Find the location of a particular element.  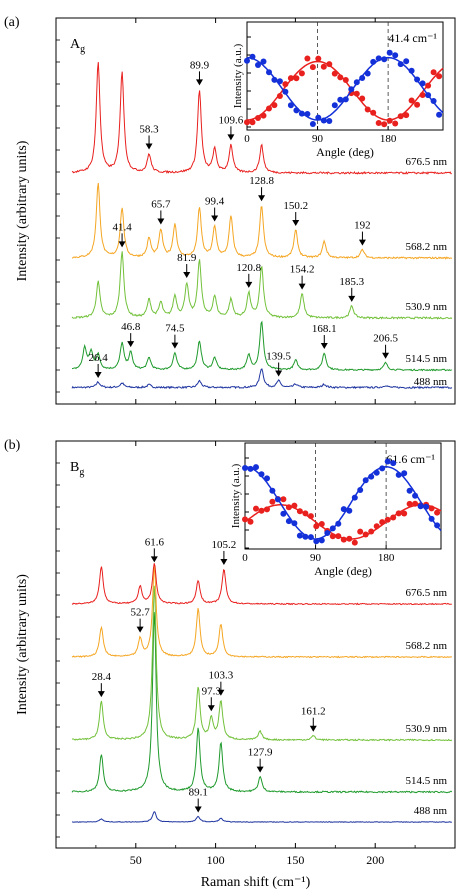

inset-frame is located at coordinates (345, 76).